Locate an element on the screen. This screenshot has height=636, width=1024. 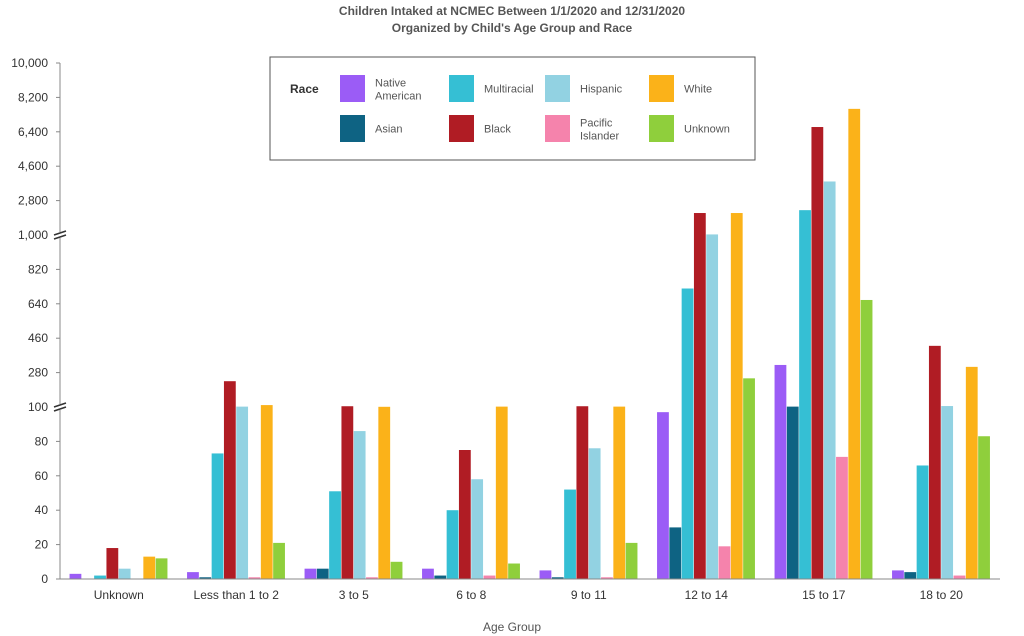
y-tick-label: 2,800 is located at coordinates (33, 201).